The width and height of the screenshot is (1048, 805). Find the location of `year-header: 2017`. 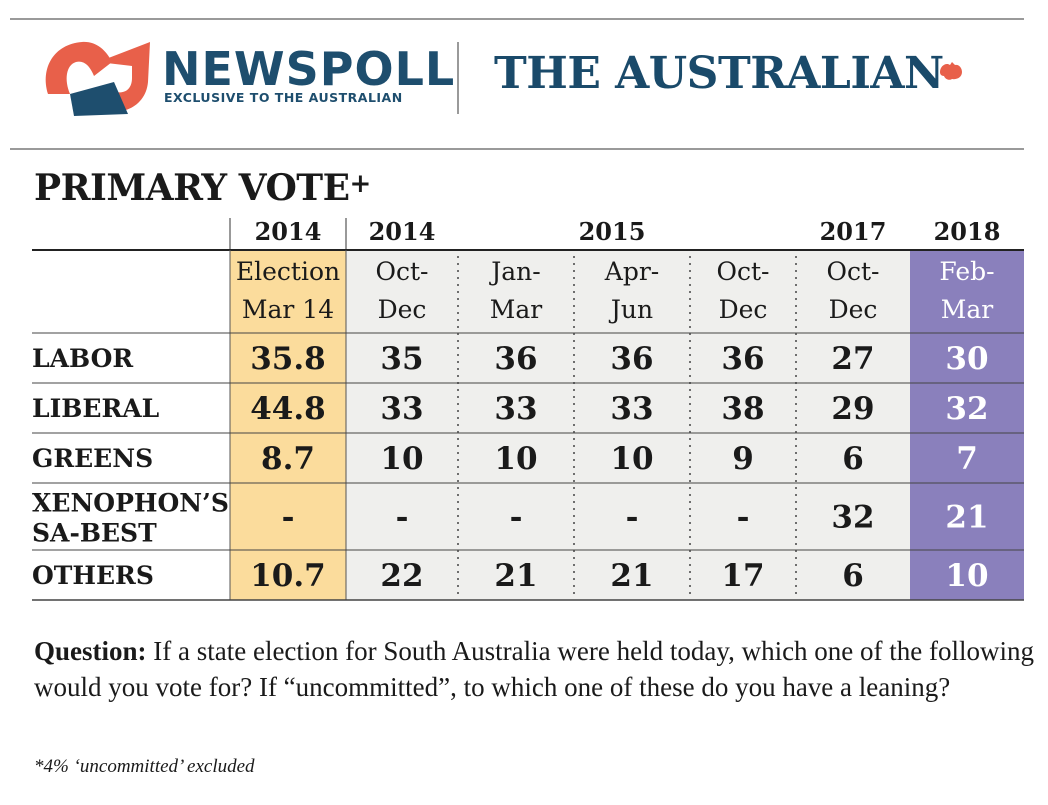

year-header: 2017 is located at coordinates (853, 231).